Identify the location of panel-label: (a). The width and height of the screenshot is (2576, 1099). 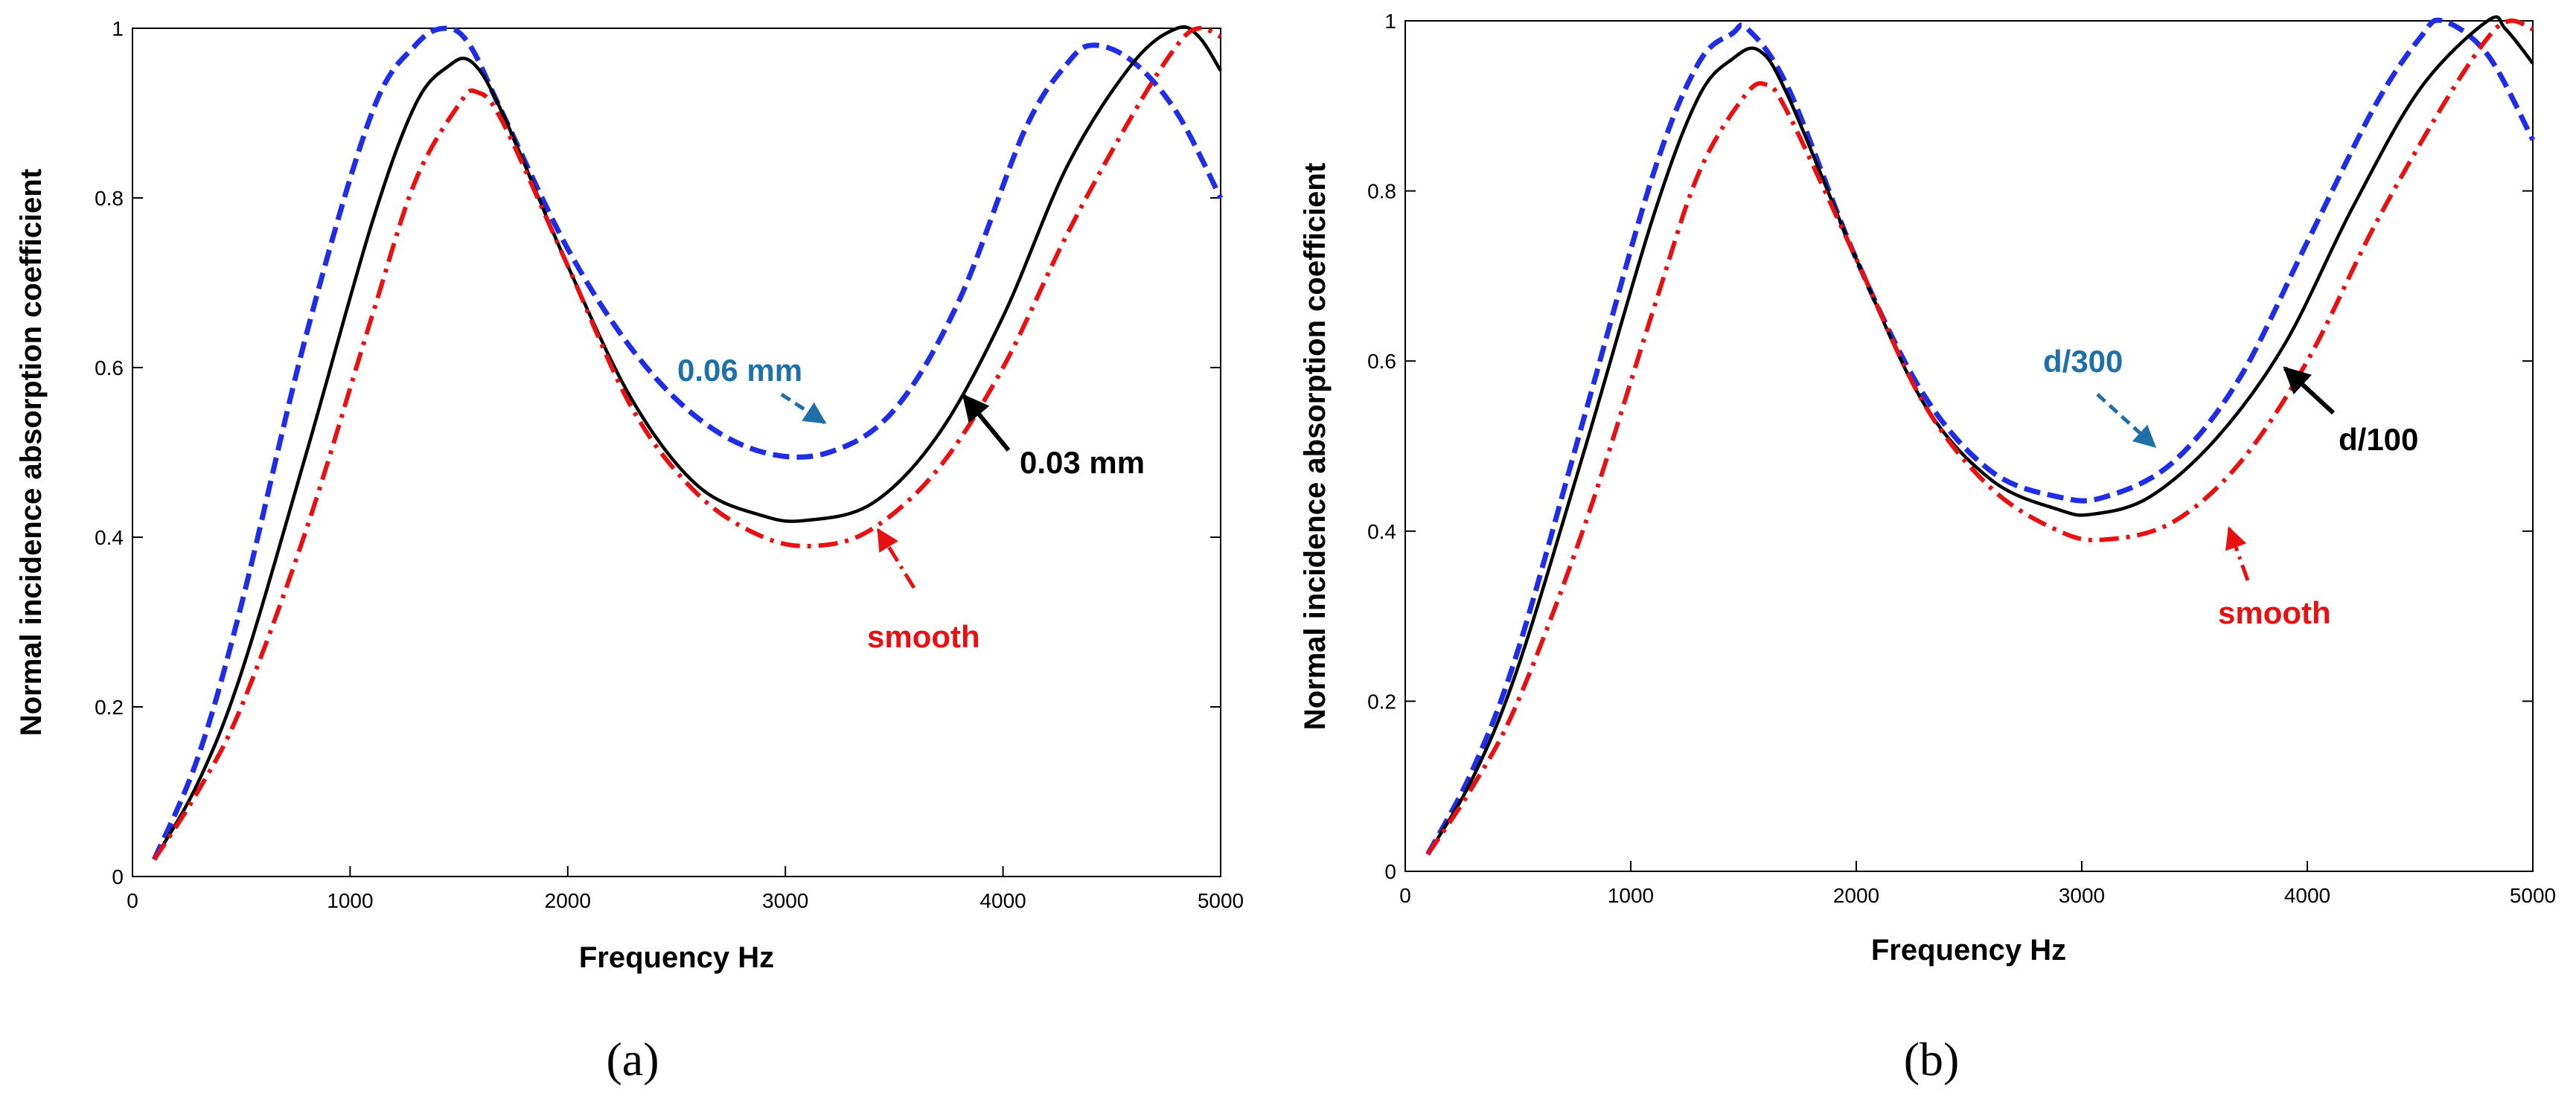
(632, 1059).